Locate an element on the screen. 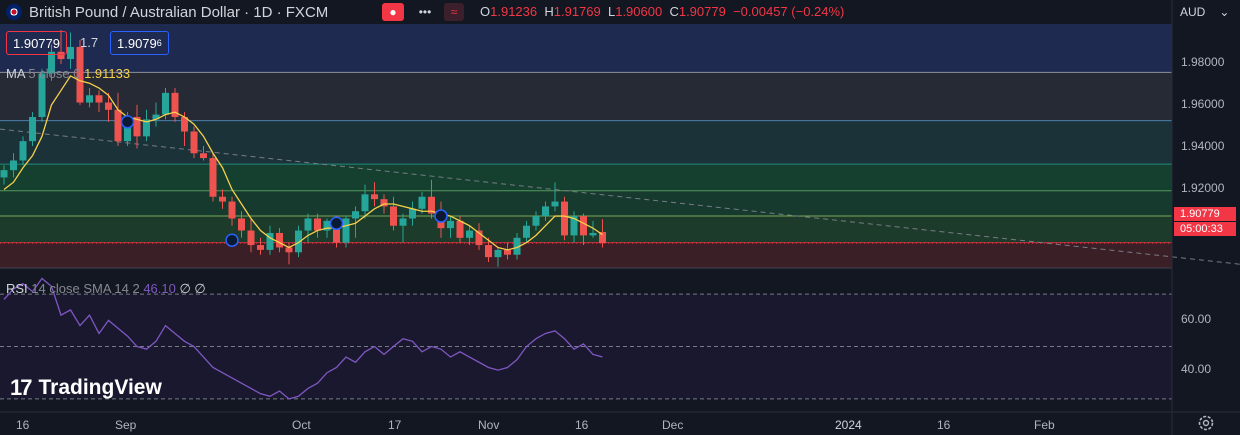  rsi-legend: RSI 14 close SMA 14 2 46.10 ∅ ∅ is located at coordinates (106, 288).